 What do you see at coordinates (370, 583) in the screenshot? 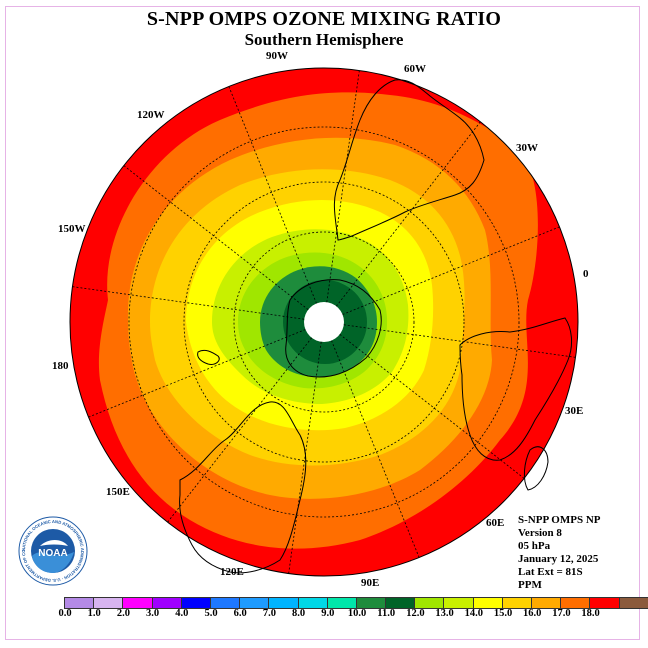
I see `lon-label-90e: 90E` at bounding box center [370, 583].